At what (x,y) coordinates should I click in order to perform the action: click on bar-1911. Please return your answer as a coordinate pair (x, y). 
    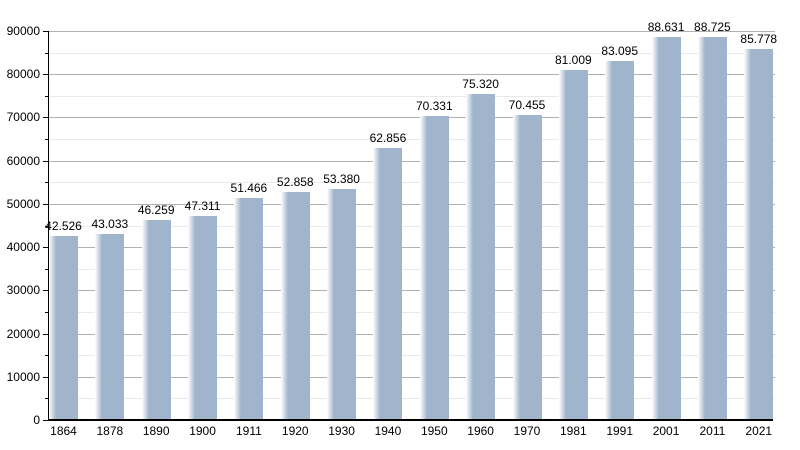
    Looking at the image, I should click on (249, 308).